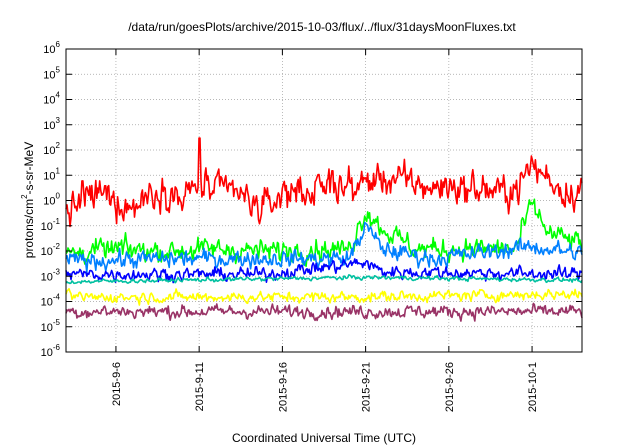 The image size is (640, 448). I want to click on x-tick-label: 2015-9-11, so click(200, 386).